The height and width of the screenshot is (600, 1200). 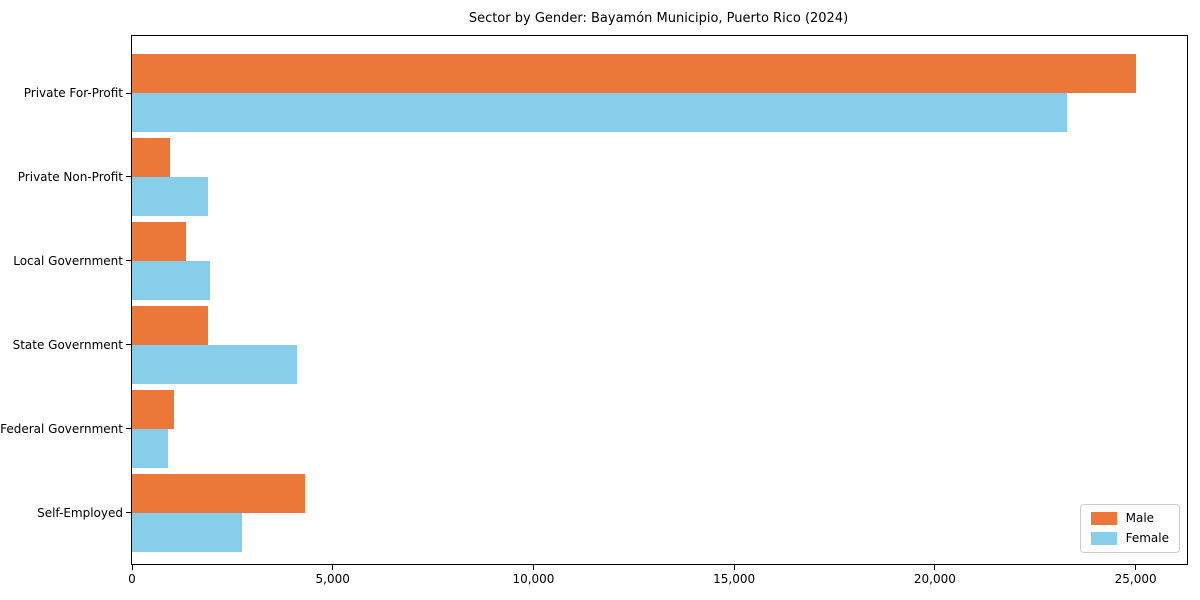 I want to click on x-tick-label: 15,000, so click(x=734, y=579).